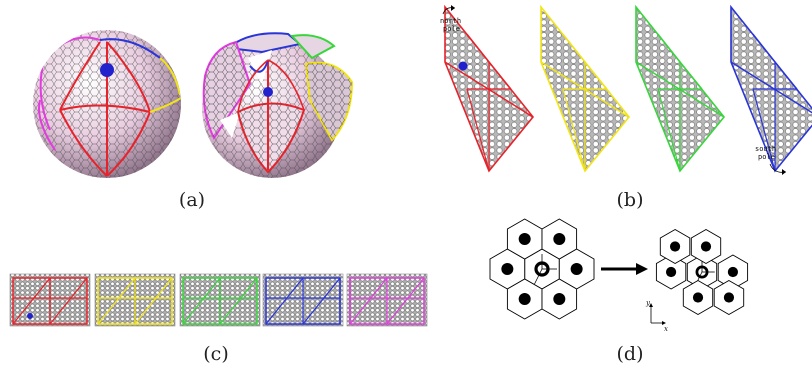 The image size is (812, 376). Describe the element at coordinates (630, 354) in the screenshot. I see `panel-label-d: (d)` at that location.